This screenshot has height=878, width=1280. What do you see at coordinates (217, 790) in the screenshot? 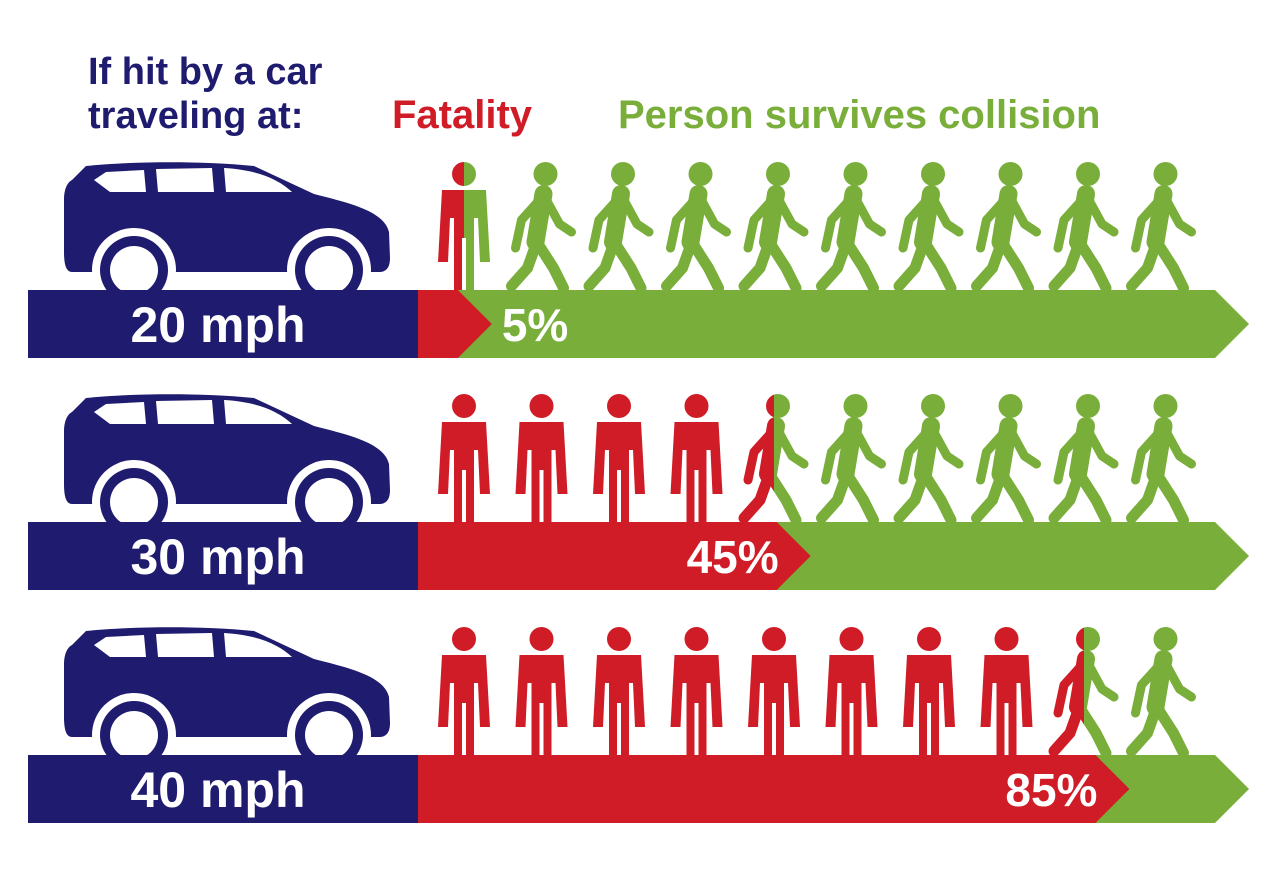
I see `speed-label: 40 mph` at bounding box center [217, 790].